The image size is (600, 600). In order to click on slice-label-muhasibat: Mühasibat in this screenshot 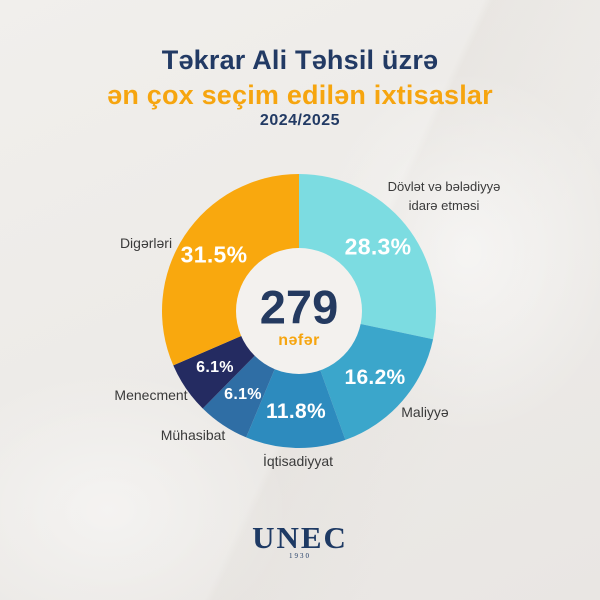, I will do `click(193, 435)`.